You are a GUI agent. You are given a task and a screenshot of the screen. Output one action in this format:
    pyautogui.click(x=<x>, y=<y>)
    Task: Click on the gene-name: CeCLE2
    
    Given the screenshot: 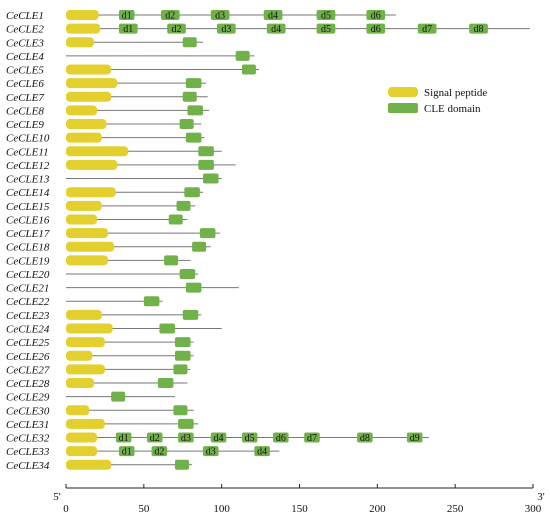 What is the action you would take?
    pyautogui.click(x=25, y=30)
    